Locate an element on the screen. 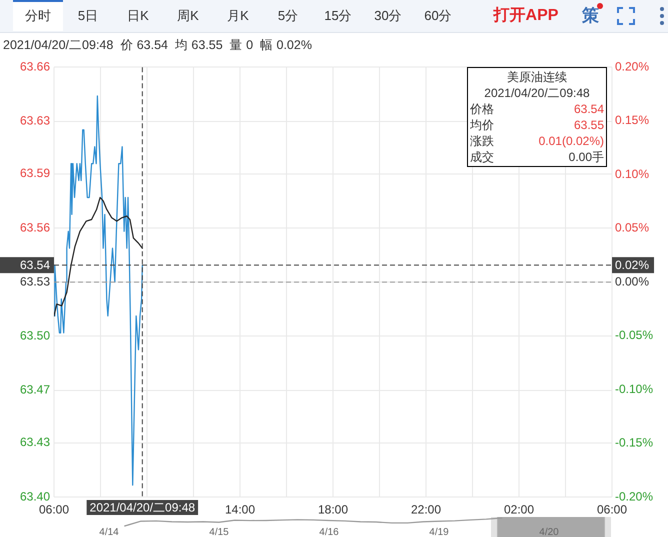 The width and height of the screenshot is (668, 537). x-tick-label: 14:00 is located at coordinates (240, 509).